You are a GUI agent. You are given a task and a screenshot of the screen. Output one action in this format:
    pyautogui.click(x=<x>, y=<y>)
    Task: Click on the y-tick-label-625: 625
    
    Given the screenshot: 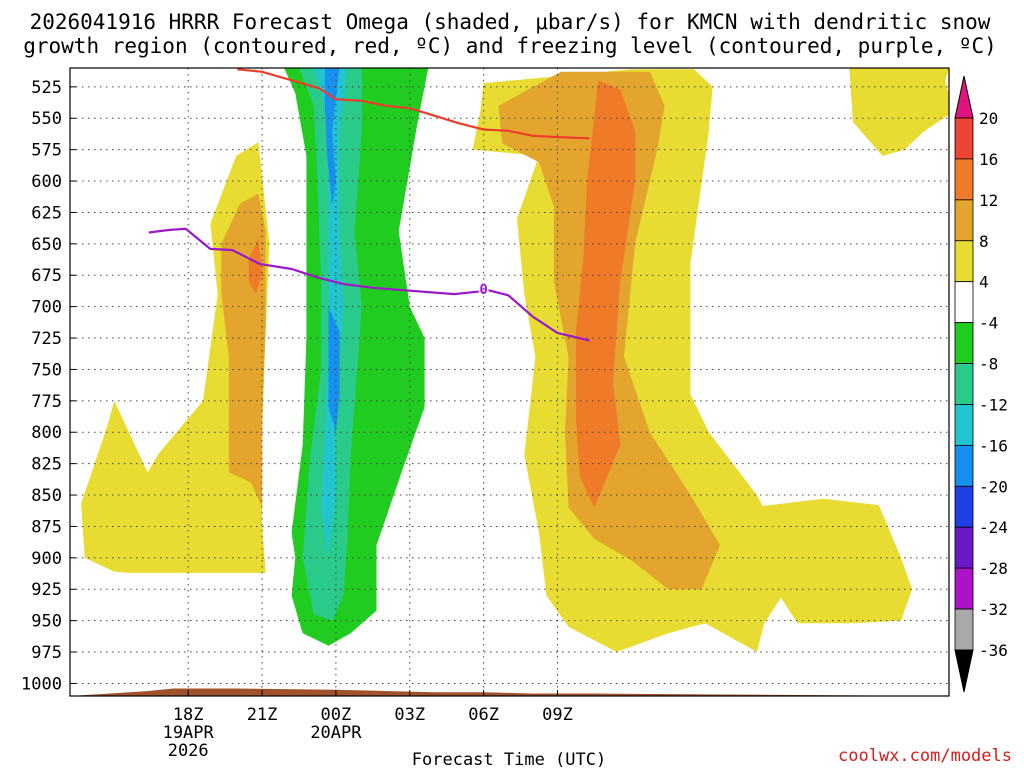 What is the action you would take?
    pyautogui.click(x=46, y=213)
    